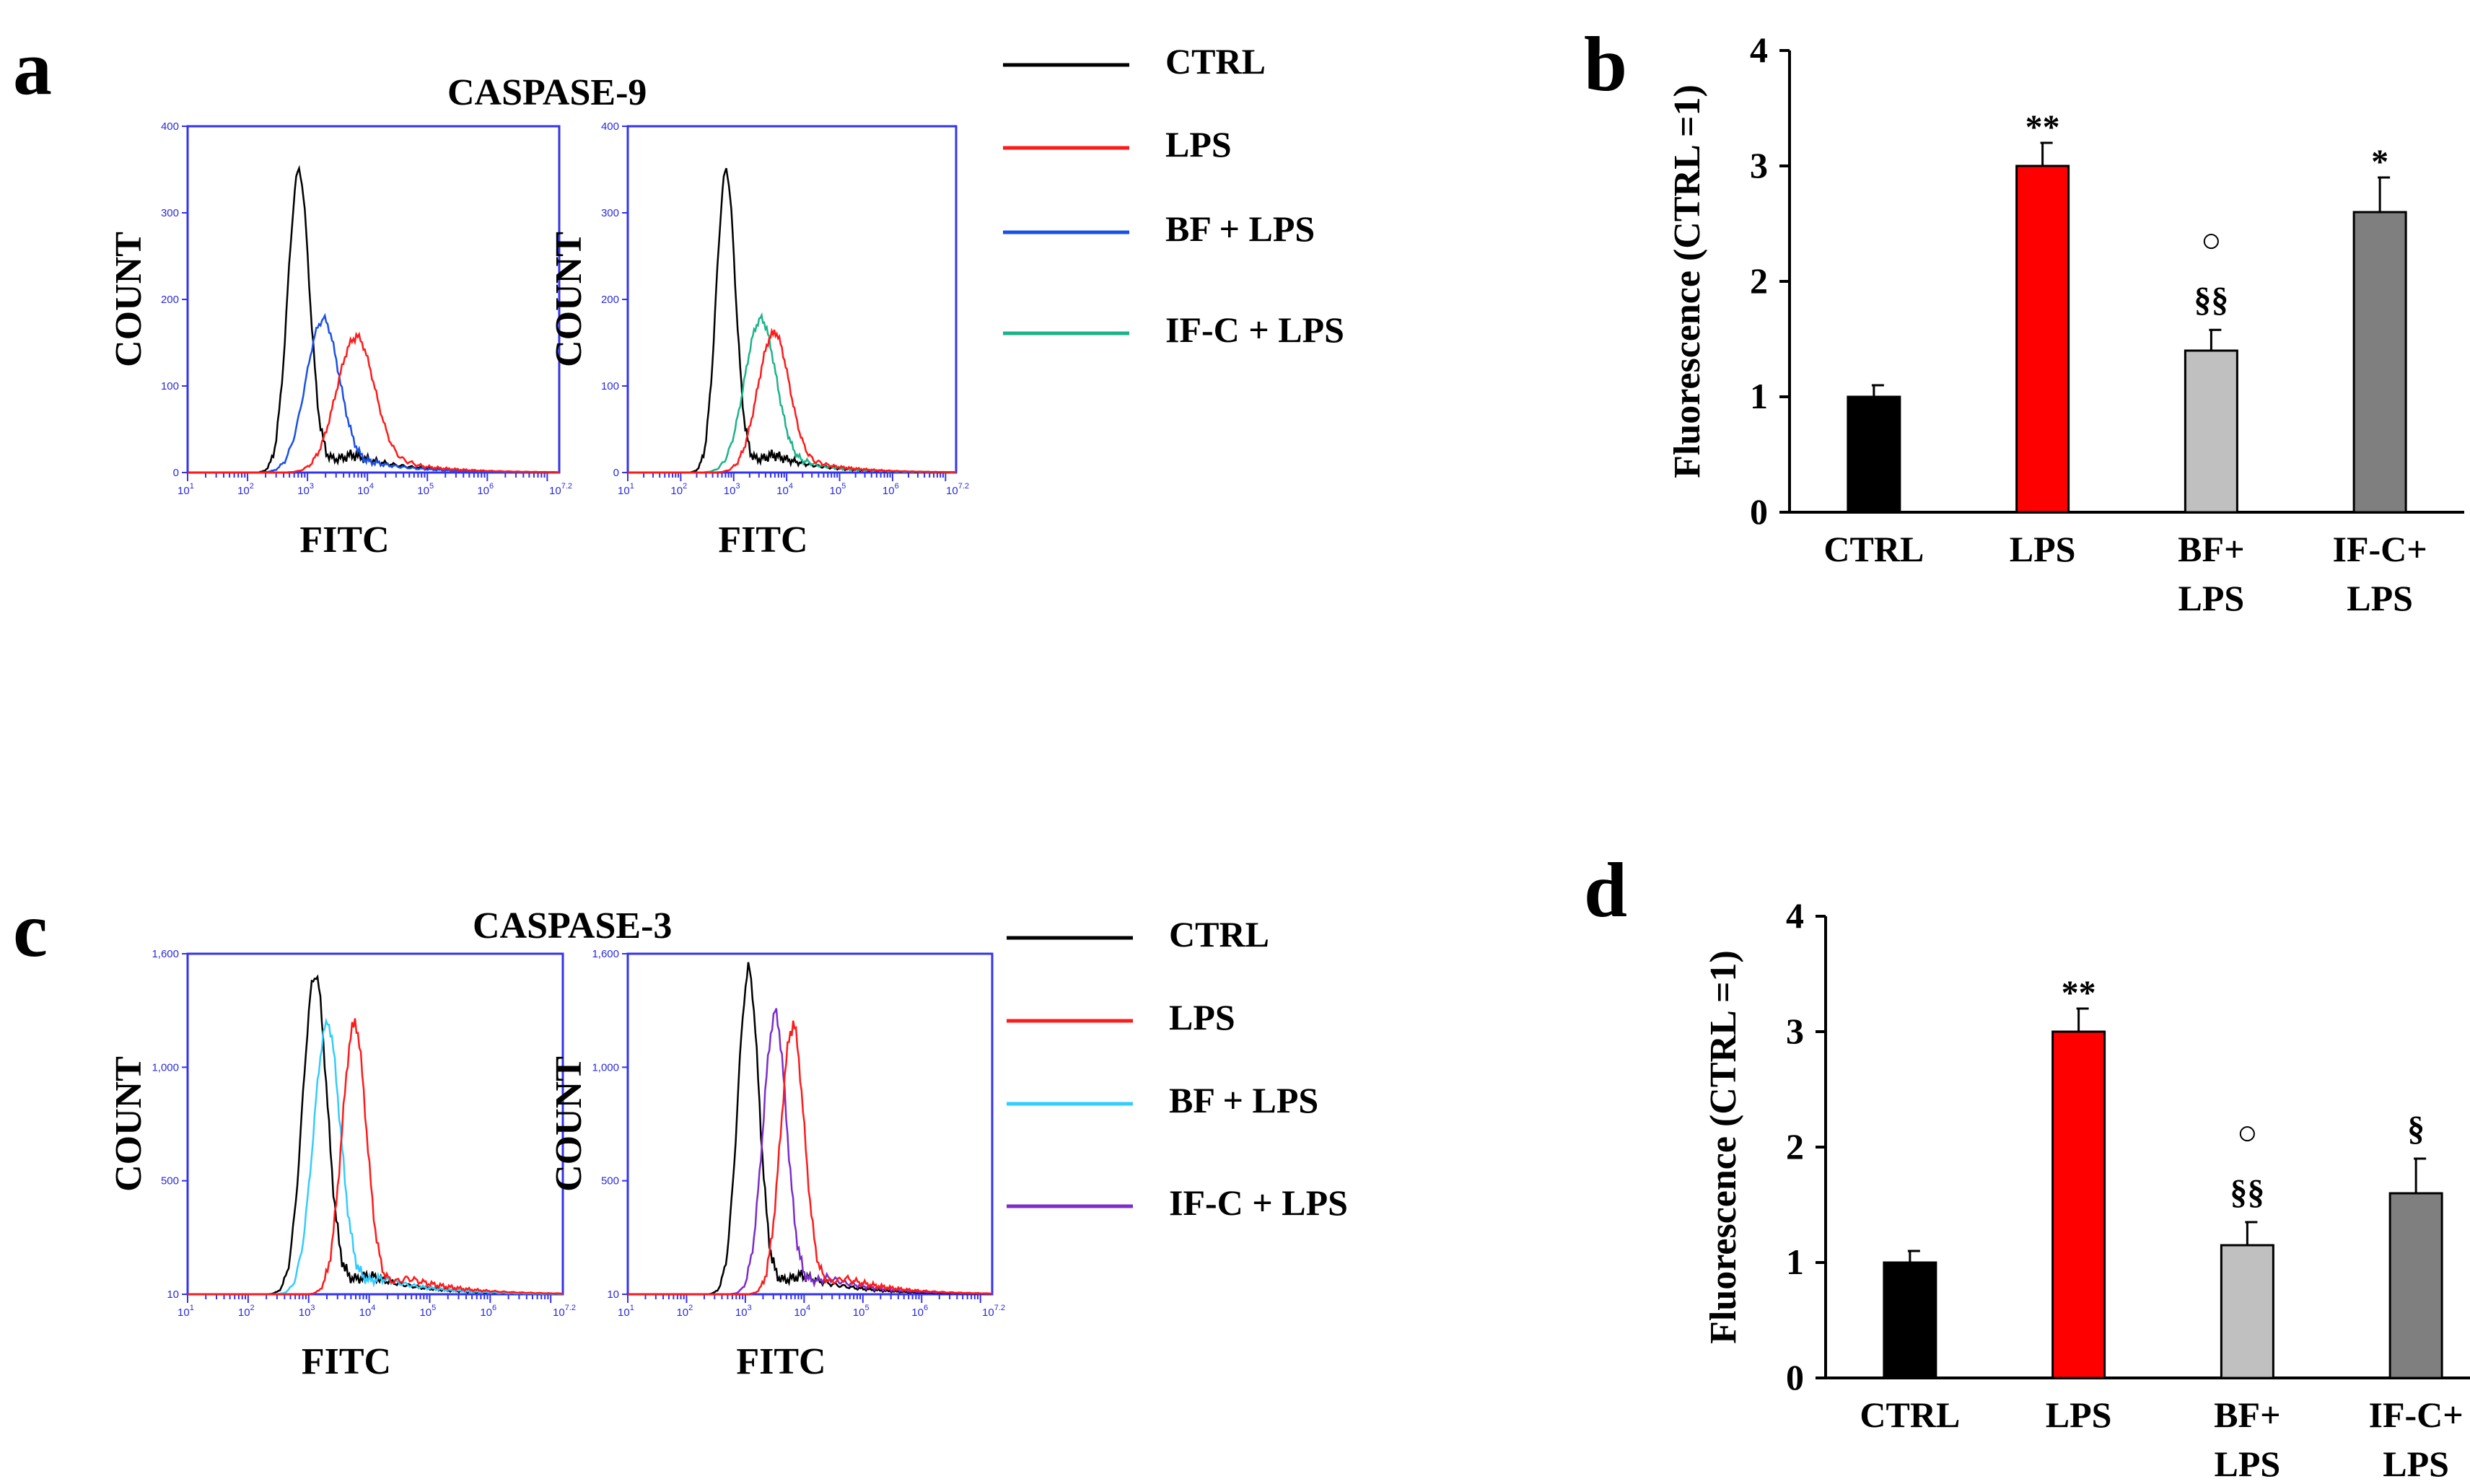 Image resolution: width=2470 pixels, height=1484 pixels. Describe the element at coordinates (1259, 1202) in the screenshot. I see `legend-label: IF-C + LPS` at that location.